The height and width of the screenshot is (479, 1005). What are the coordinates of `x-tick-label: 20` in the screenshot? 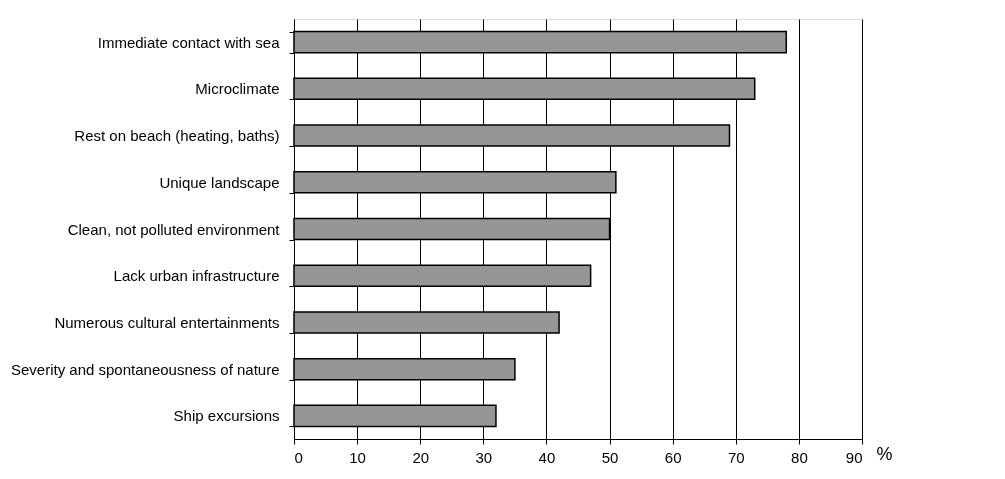 It's located at (421, 457).